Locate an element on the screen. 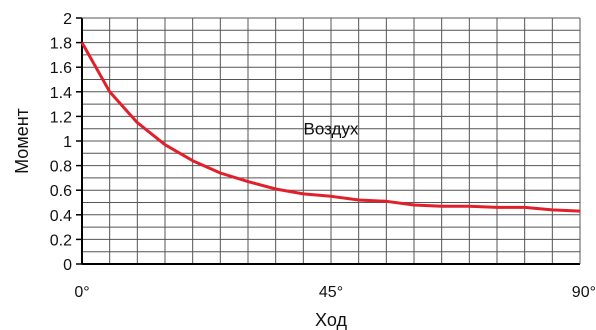 The image size is (596, 330). annotations: Воздух is located at coordinates (331, 129).